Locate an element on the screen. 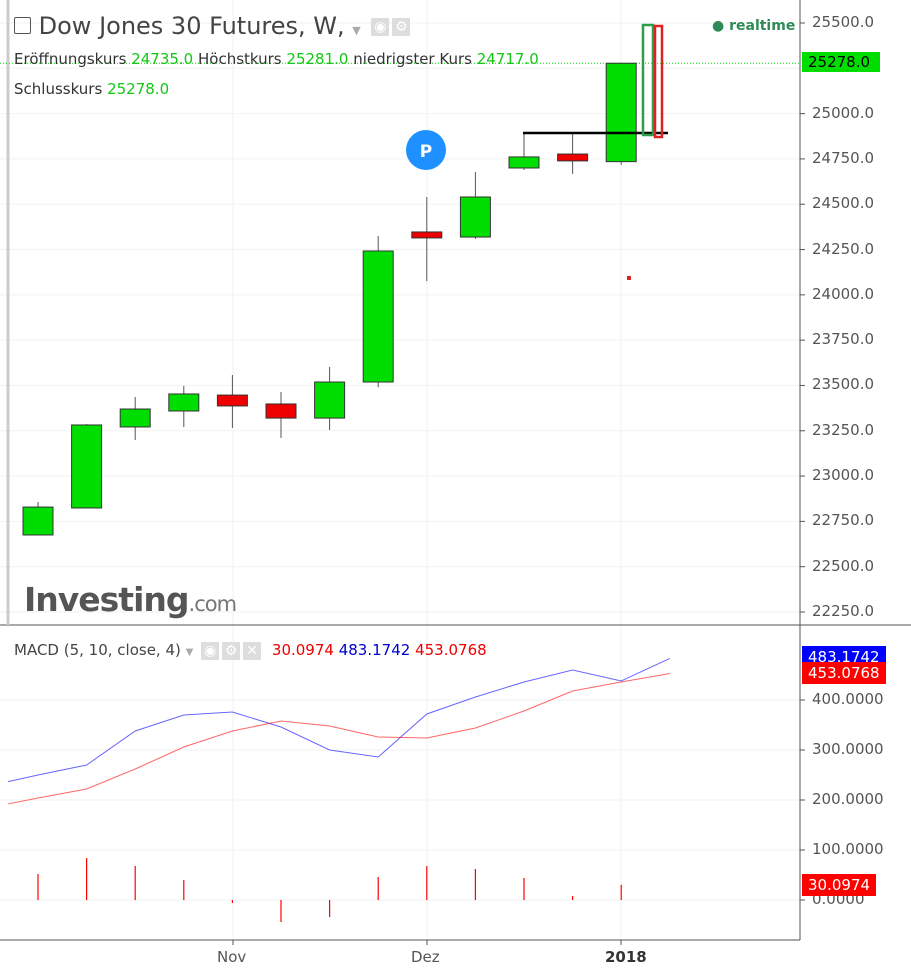  macd-tick-label: 300.0000 is located at coordinates (848, 749).